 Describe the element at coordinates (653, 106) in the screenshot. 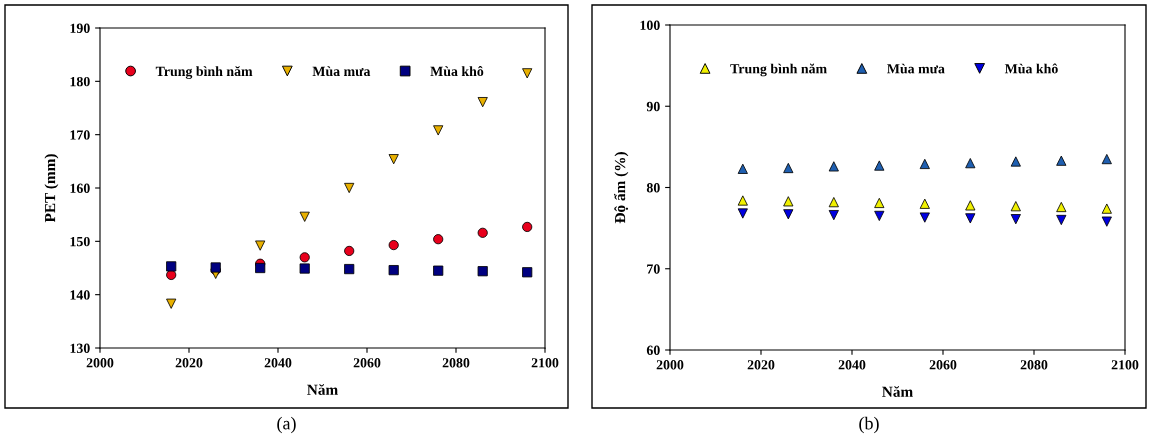

I see `y-tick-label: 90` at that location.